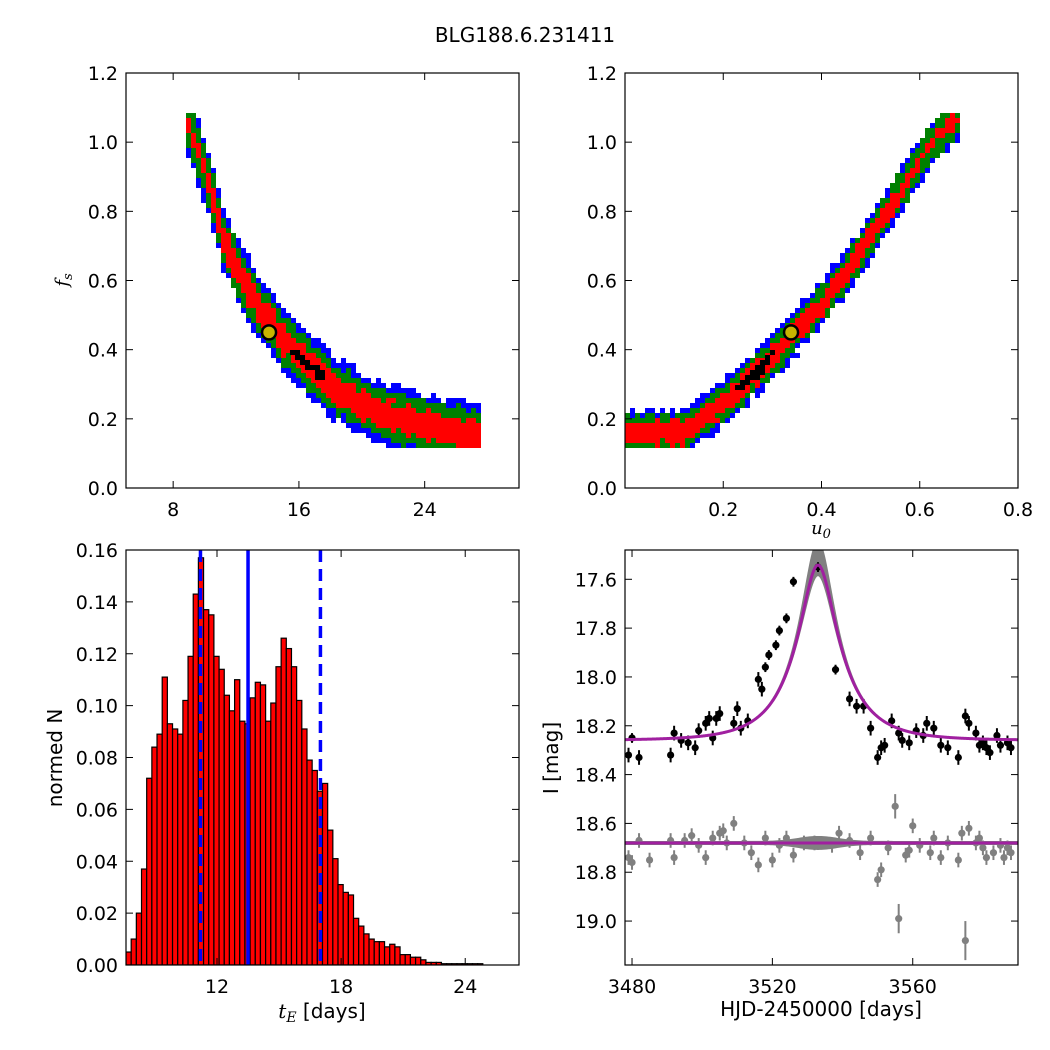 The height and width of the screenshot is (1050, 1050). I want to click on panel-frame, so click(821, 757).